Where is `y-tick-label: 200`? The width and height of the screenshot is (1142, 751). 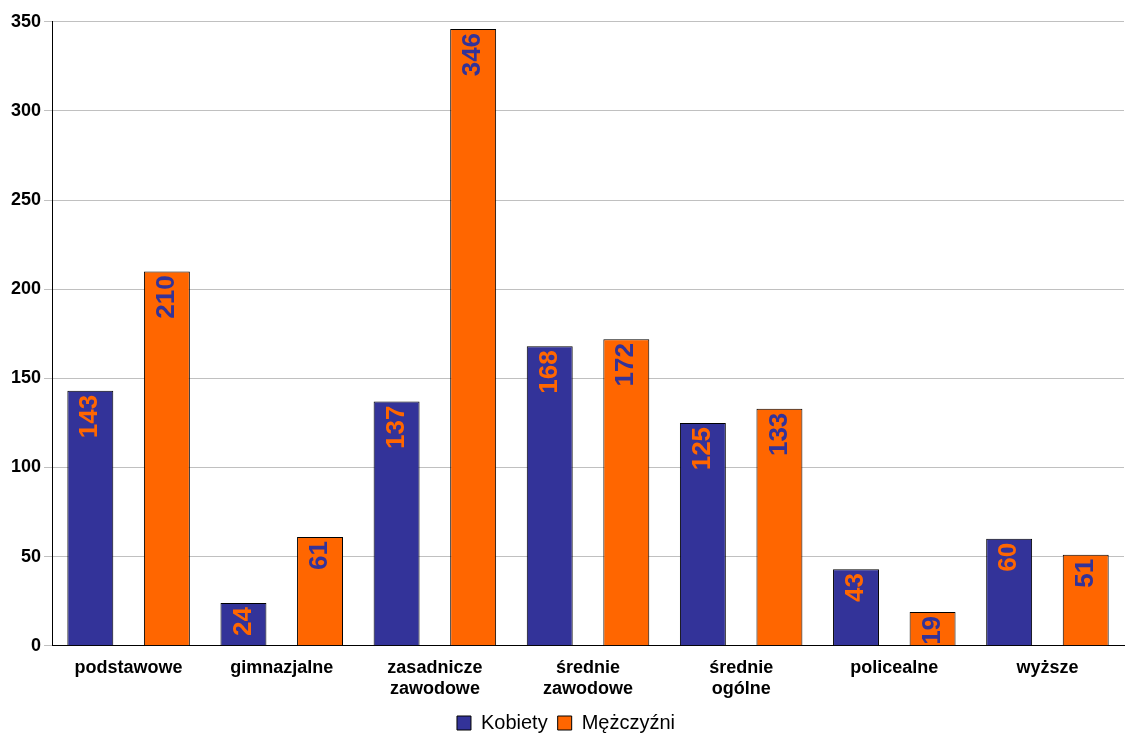
y-tick-label: 200 is located at coordinates (26, 288).